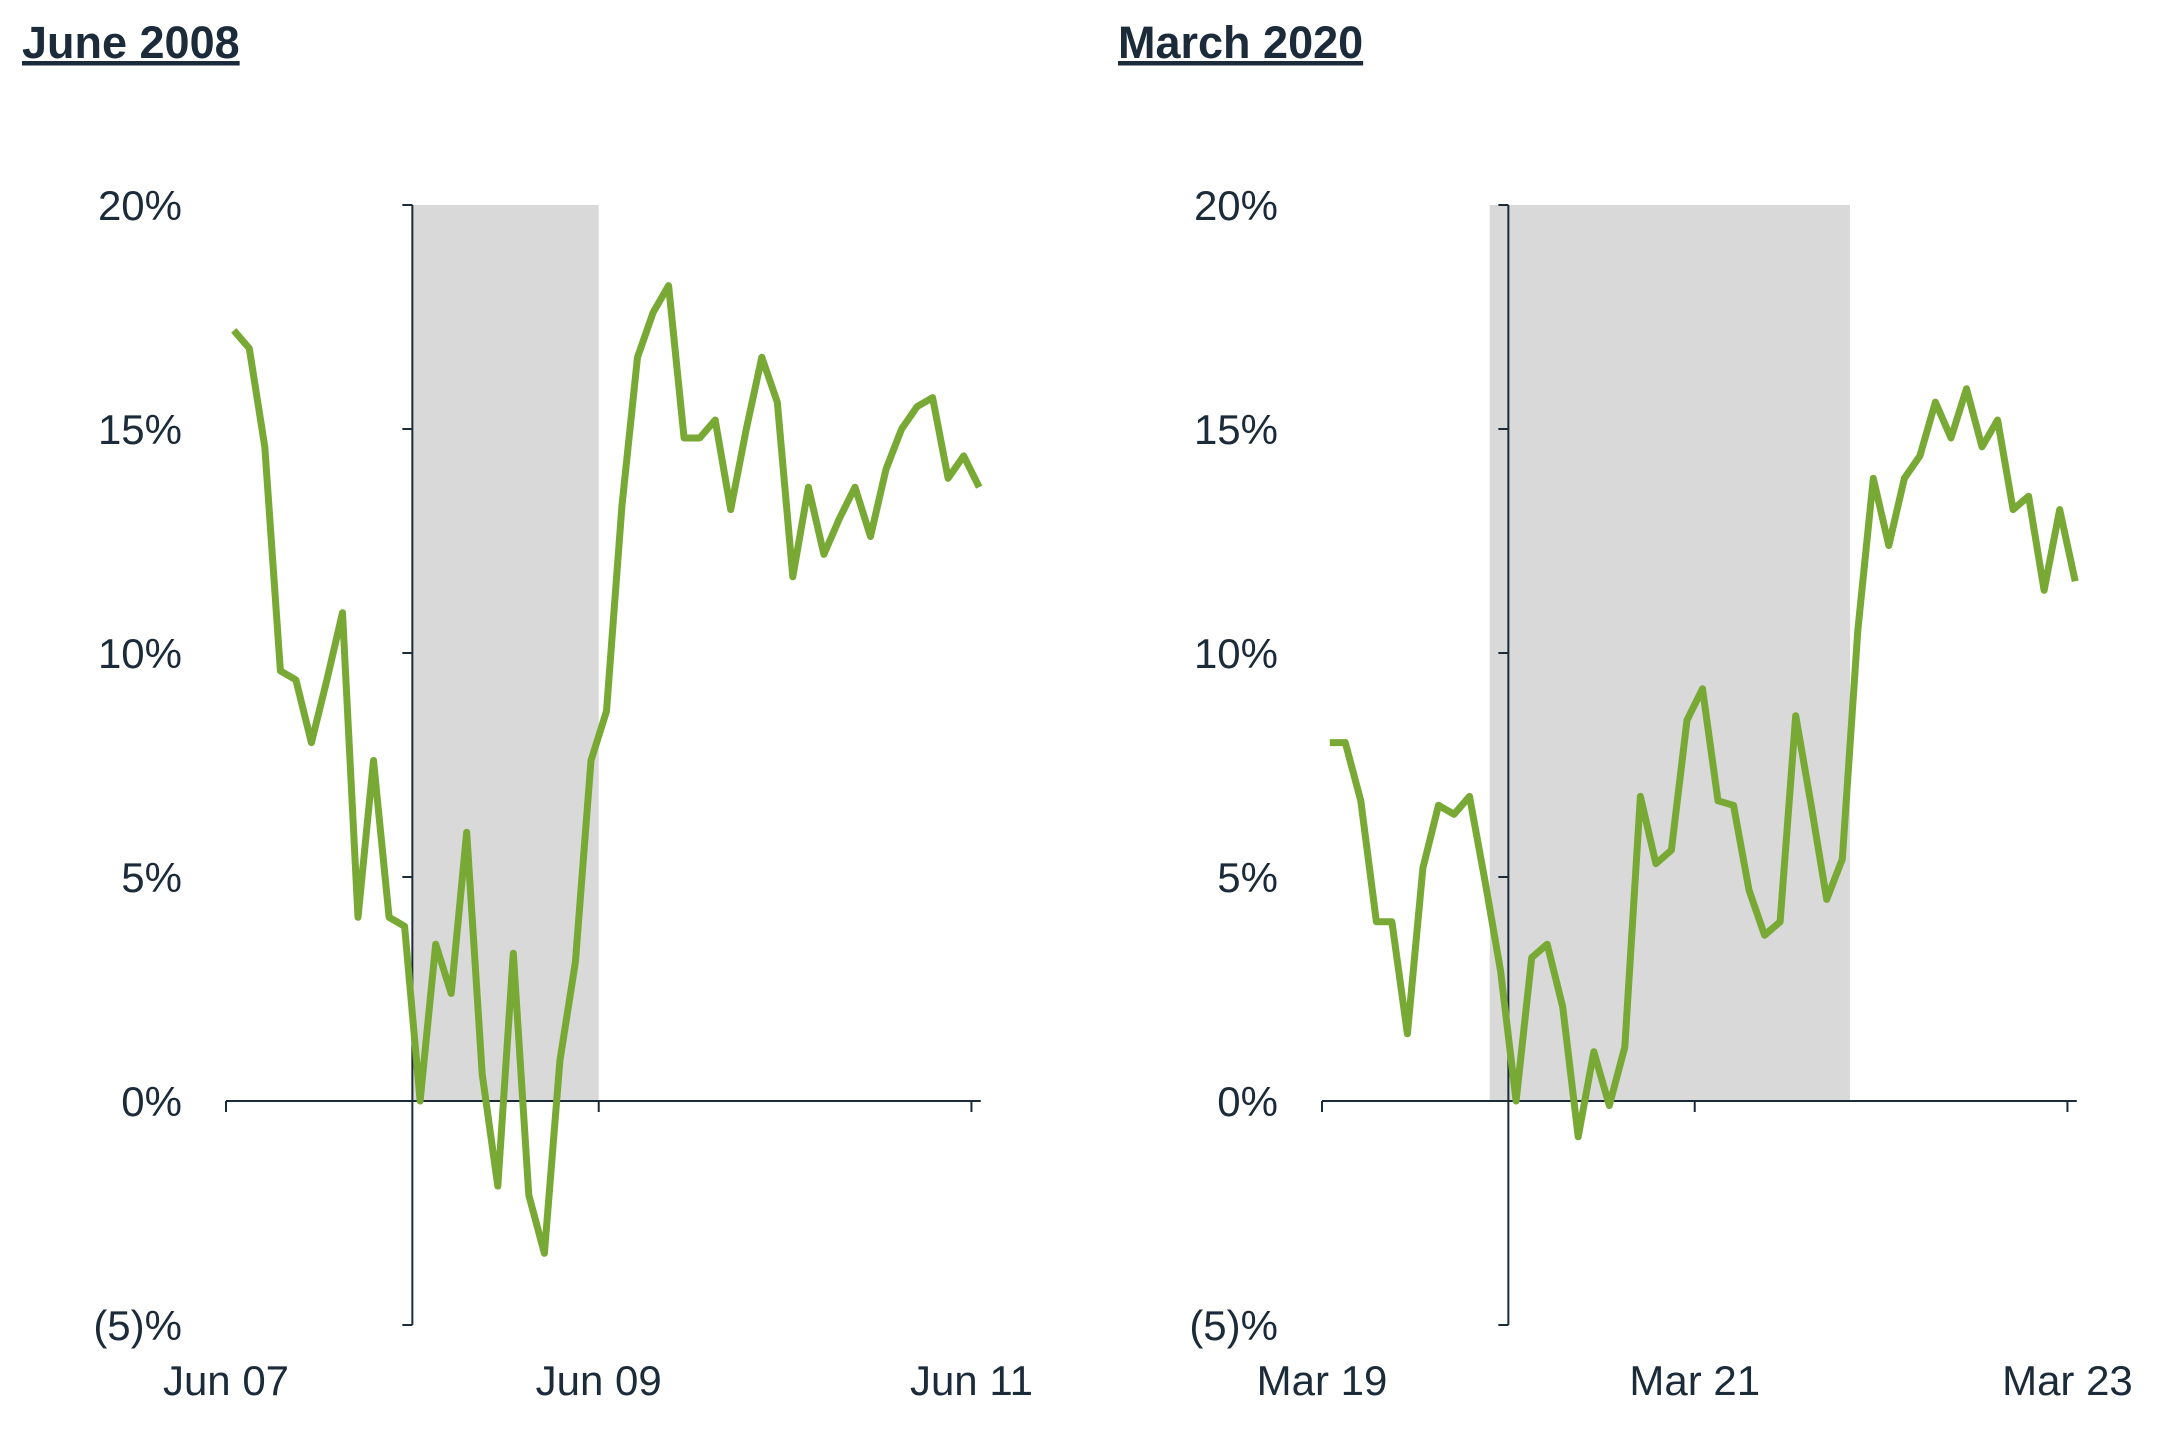 Image resolution: width=2175 pixels, height=1443 pixels. What do you see at coordinates (1694, 1380) in the screenshot?
I see `x-tick-label: Mar 21` at bounding box center [1694, 1380].